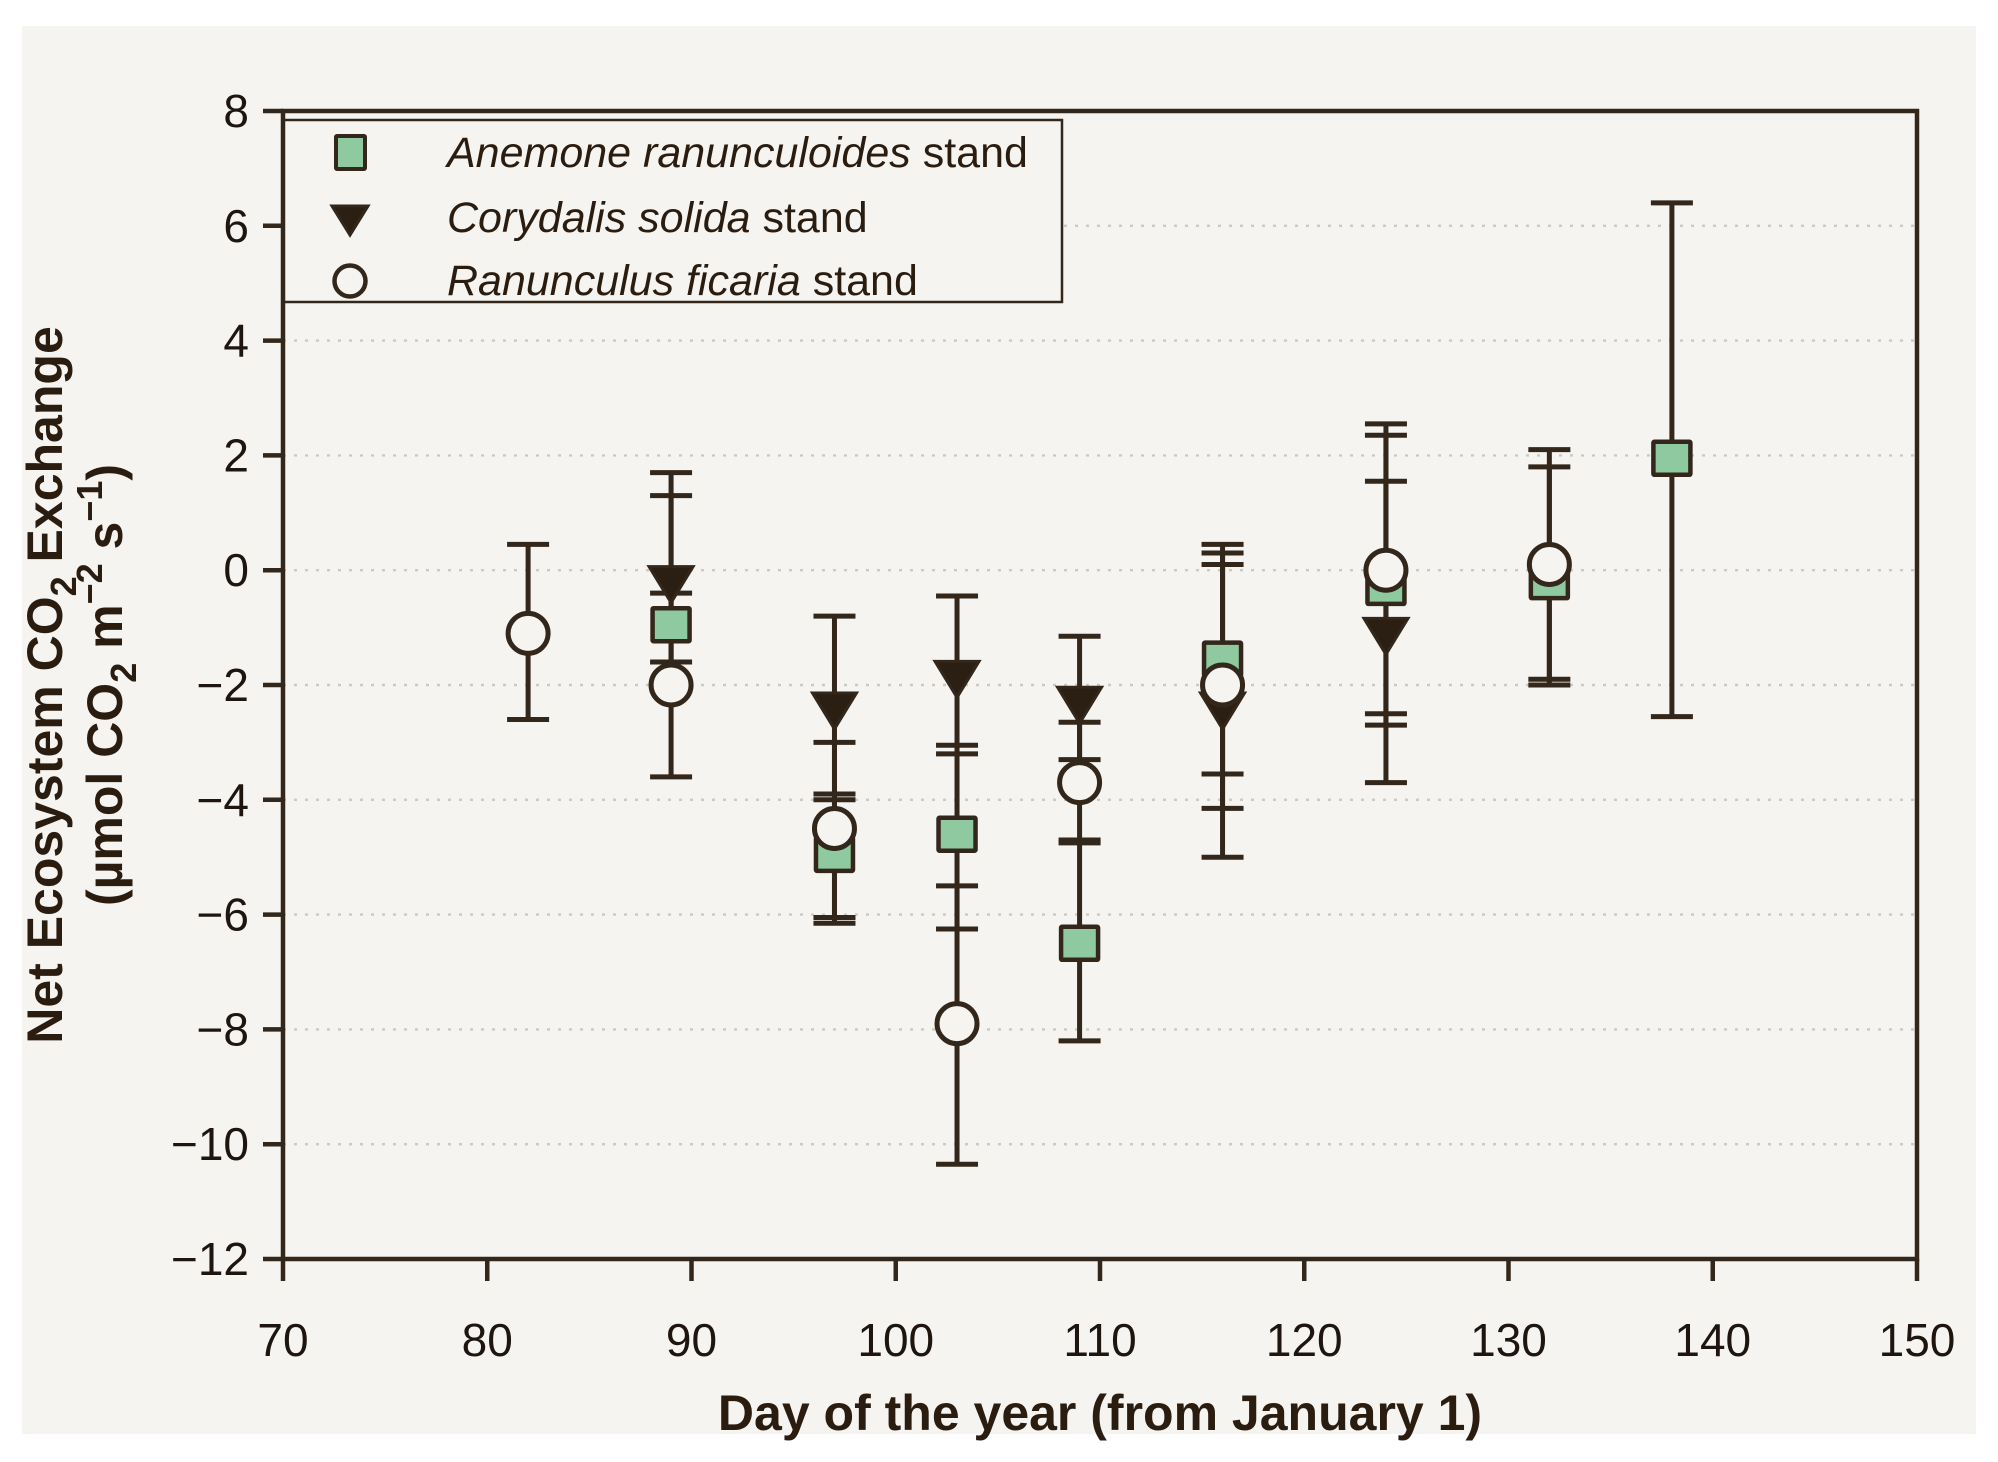  Describe the element at coordinates (106, 685) in the screenshot. I see `y-axis-title-line2: (µmol CO2 m−2 s−1)` at that location.